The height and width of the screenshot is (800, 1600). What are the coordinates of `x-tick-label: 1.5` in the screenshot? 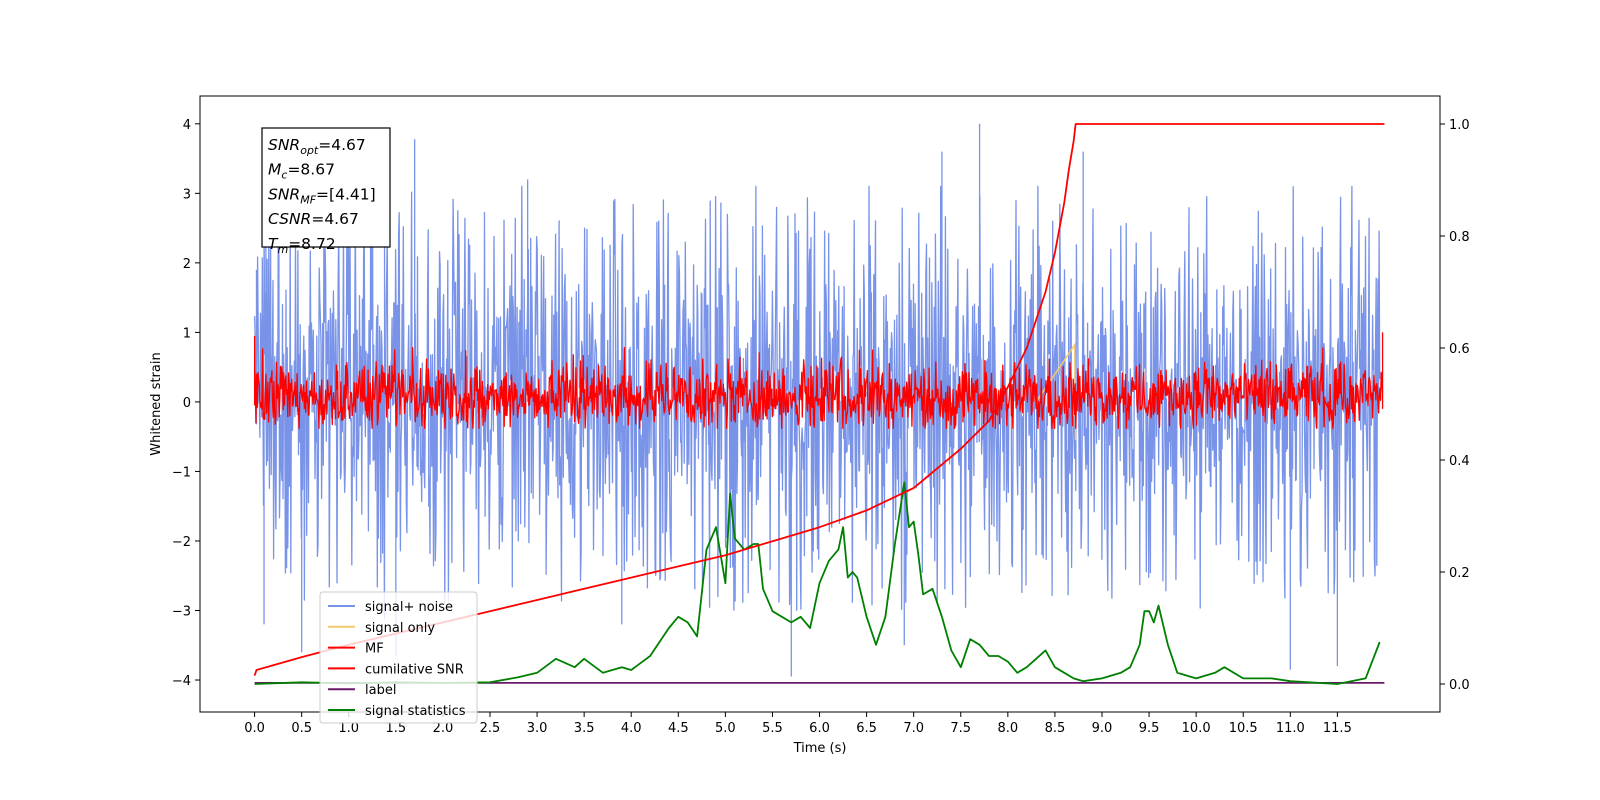 It's located at (395, 728).